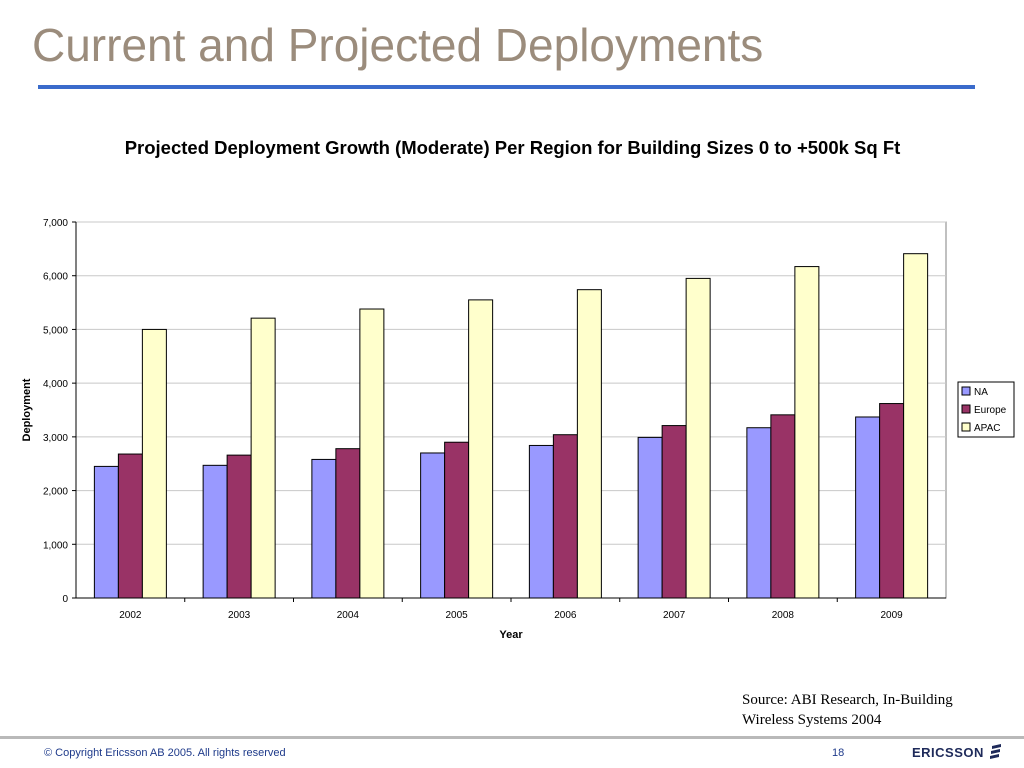  Describe the element at coordinates (966, 409) in the screenshot. I see `legend-swatch-europe` at that location.